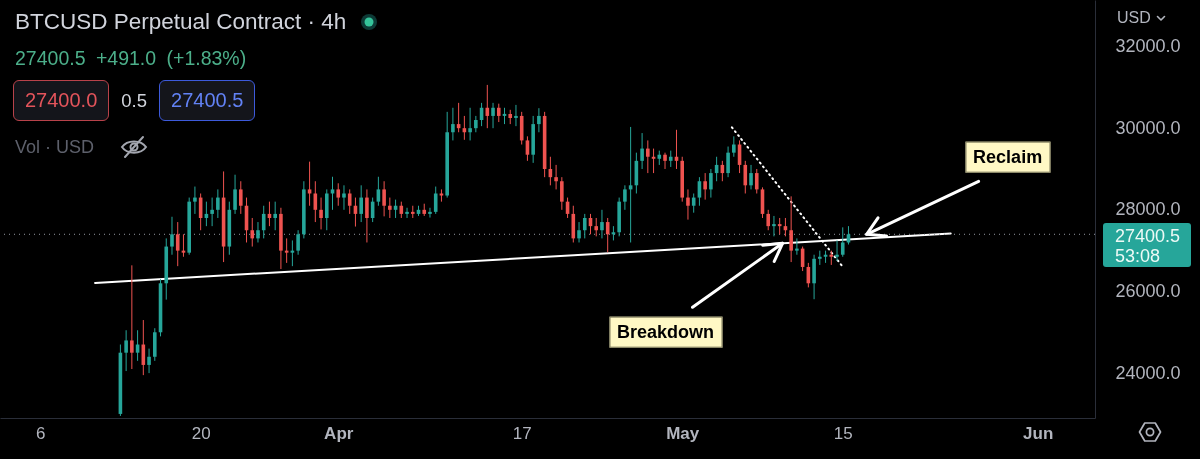 The image size is (1200, 459). Describe the element at coordinates (61, 100) in the screenshot. I see `annotation: 27400.0` at that location.